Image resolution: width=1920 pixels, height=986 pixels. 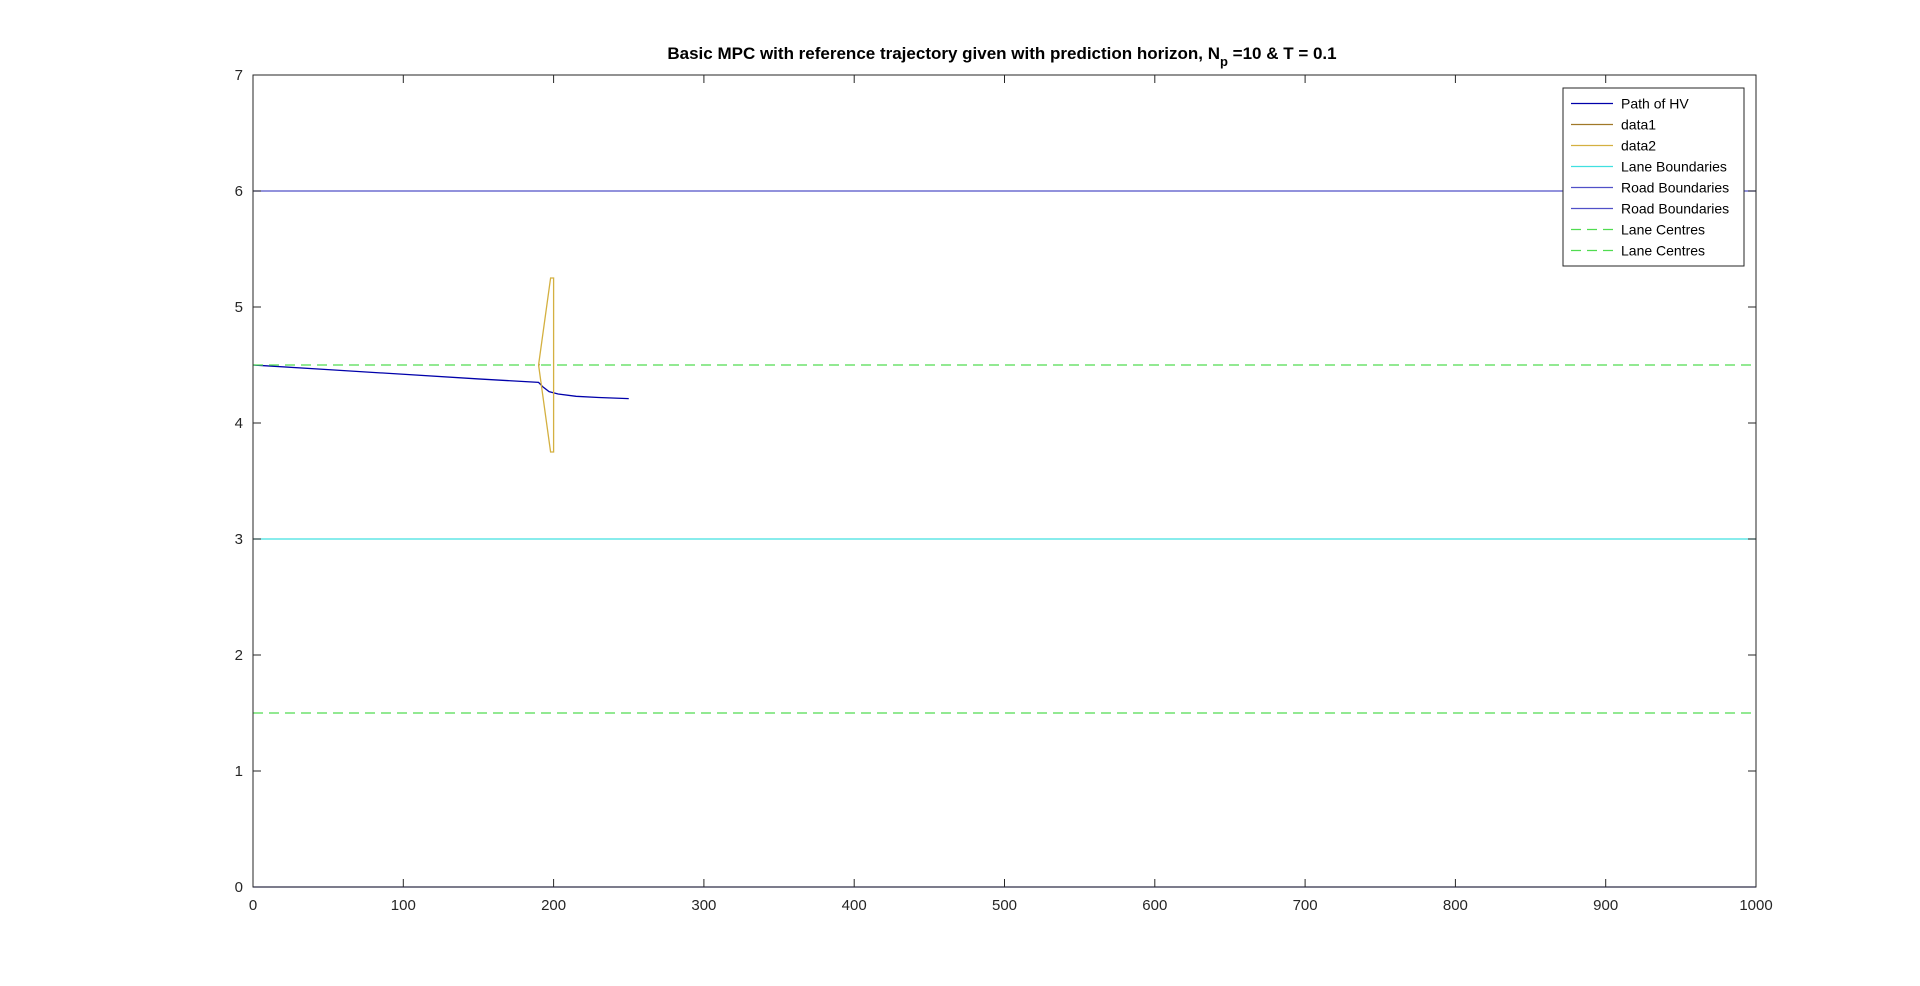 I want to click on x-tick-label-4: 400, so click(x=854, y=905).